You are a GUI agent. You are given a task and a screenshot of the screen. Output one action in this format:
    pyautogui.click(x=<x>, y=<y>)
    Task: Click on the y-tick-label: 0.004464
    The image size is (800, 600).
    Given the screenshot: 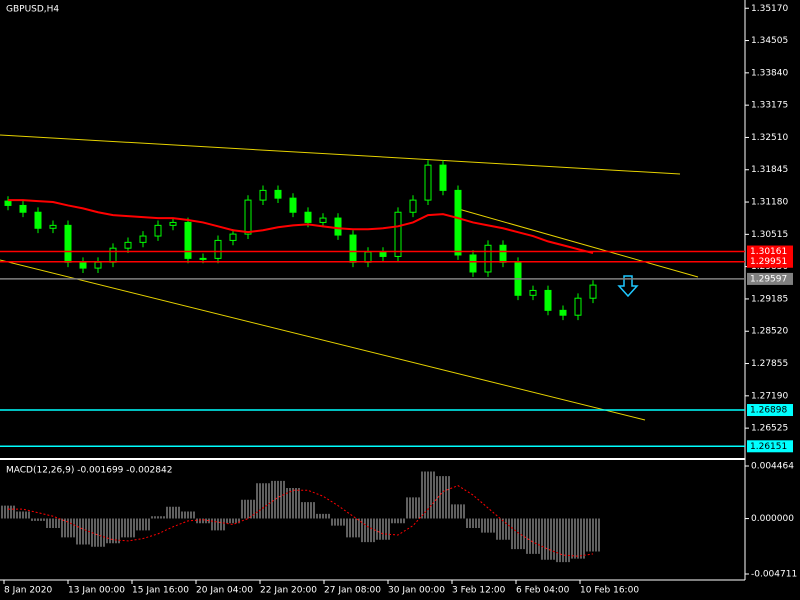 What is the action you would take?
    pyautogui.click(x=772, y=467)
    